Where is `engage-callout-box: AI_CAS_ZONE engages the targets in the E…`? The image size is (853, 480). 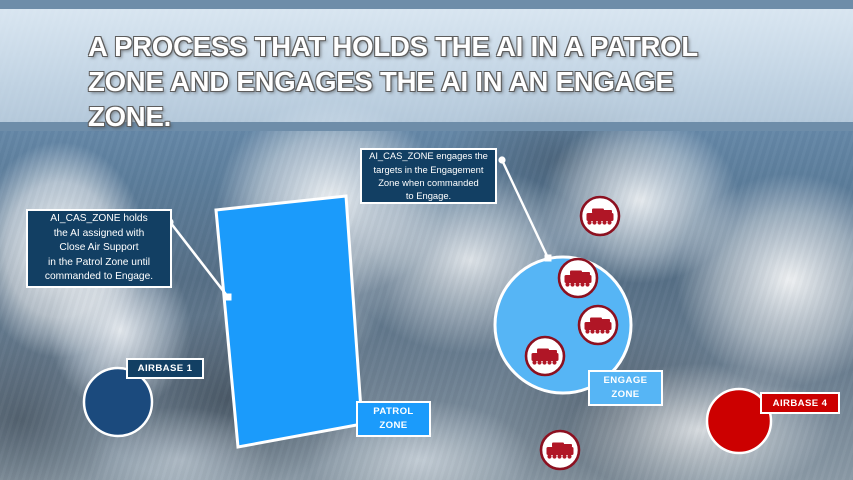 engage-callout-box: AI_CAS_ZONE engages the targets in the E… is located at coordinates (428, 176).